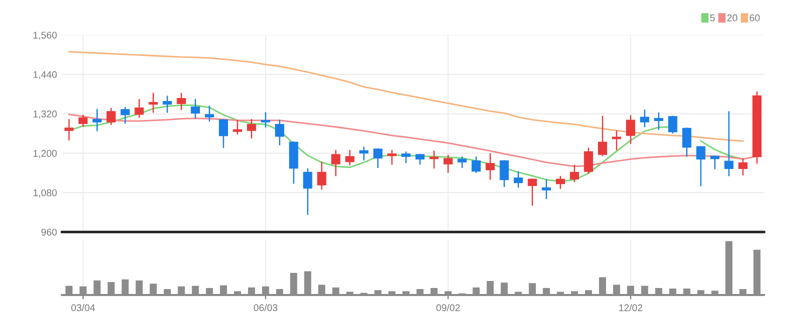  I want to click on y-tick-label: 1,320, so click(45, 114).